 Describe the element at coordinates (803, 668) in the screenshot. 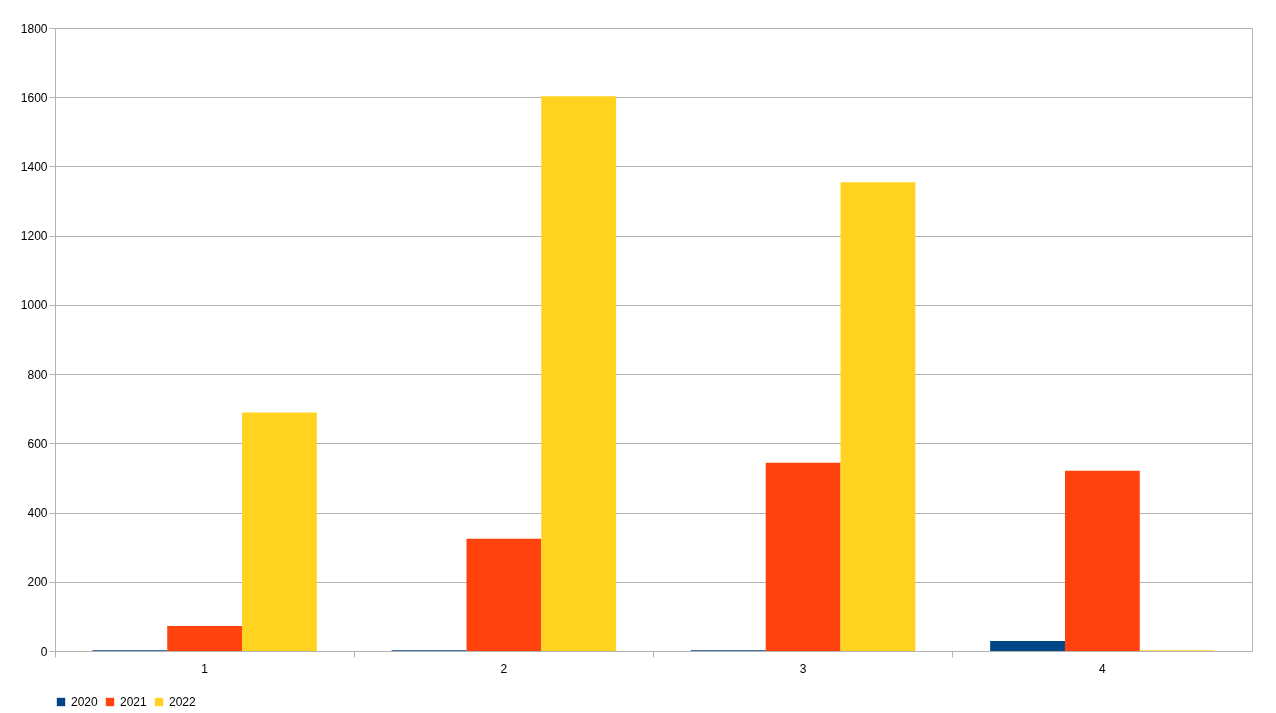

I see `x-tick-label: 3` at that location.